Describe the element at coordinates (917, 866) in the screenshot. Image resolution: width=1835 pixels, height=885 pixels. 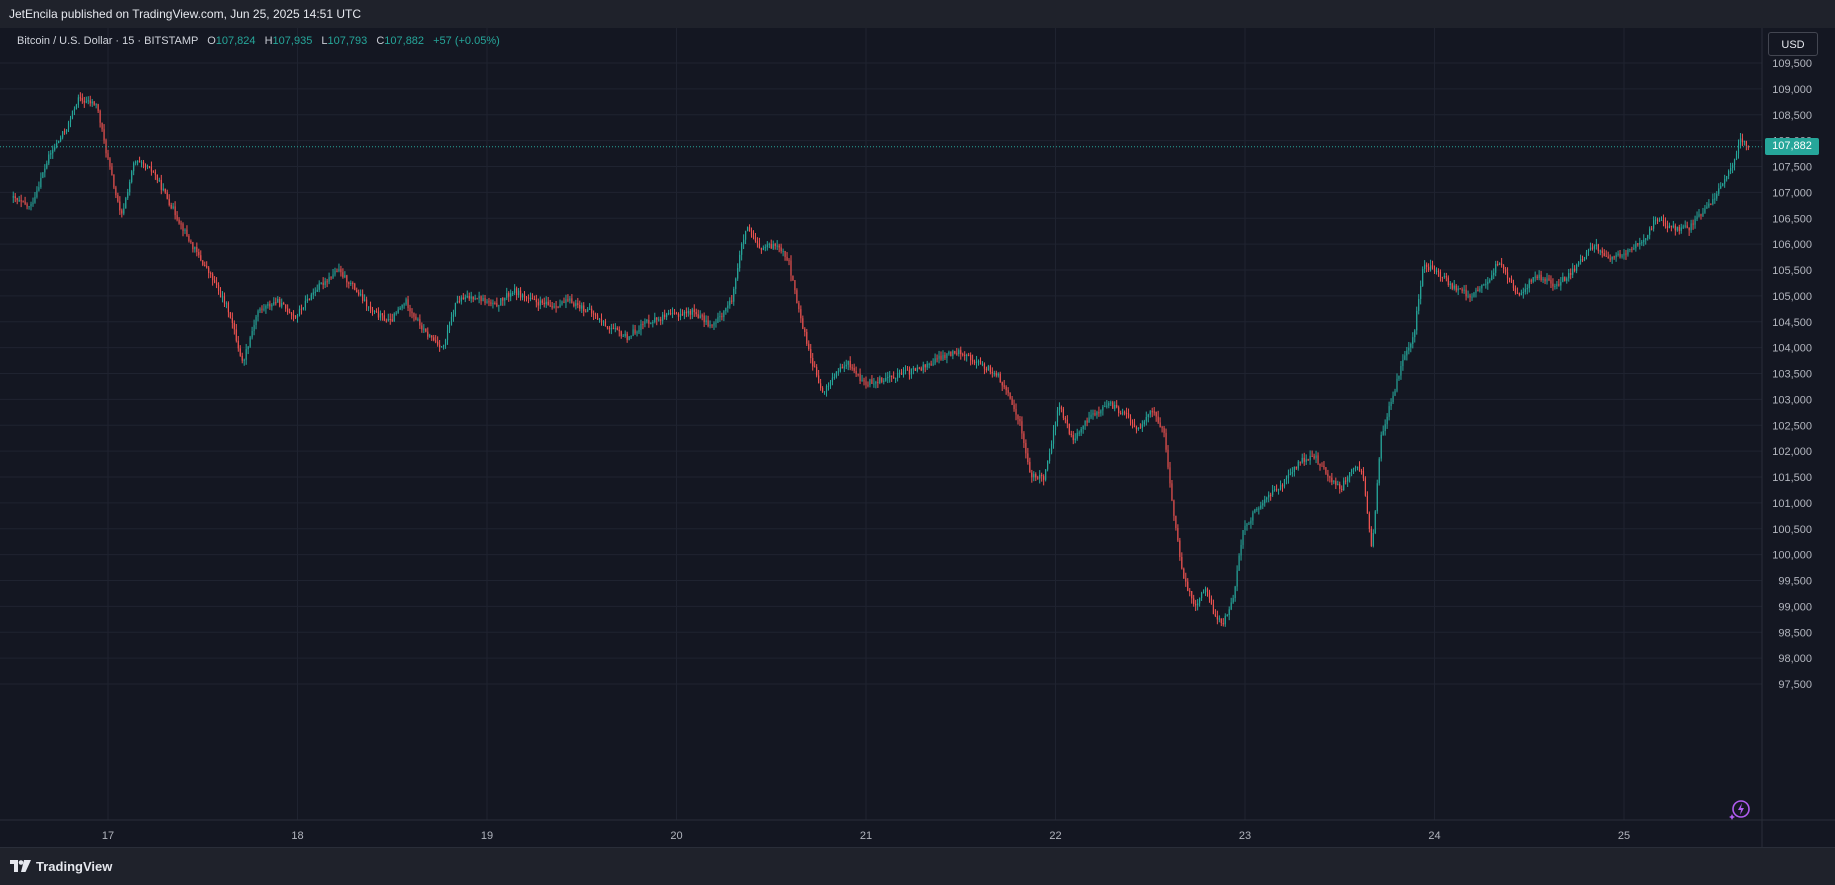
I see `footer-bar: TradingView` at that location.